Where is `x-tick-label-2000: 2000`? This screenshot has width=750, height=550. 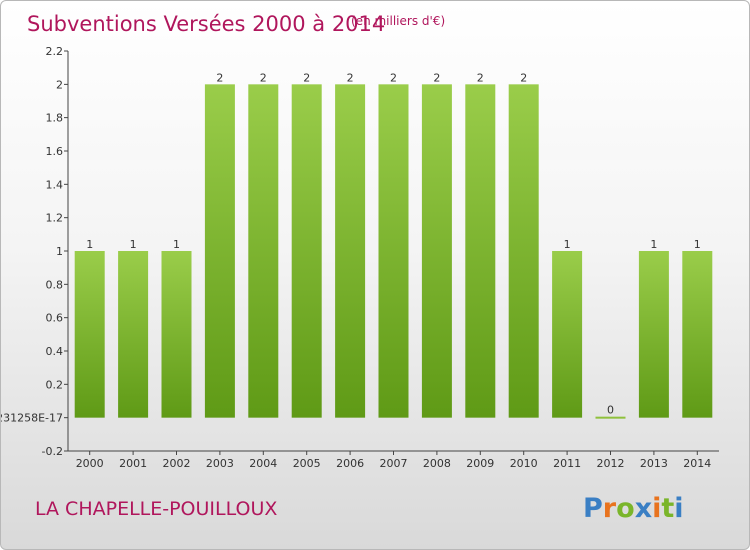
x-tick-label-2000: 2000 is located at coordinates (90, 463).